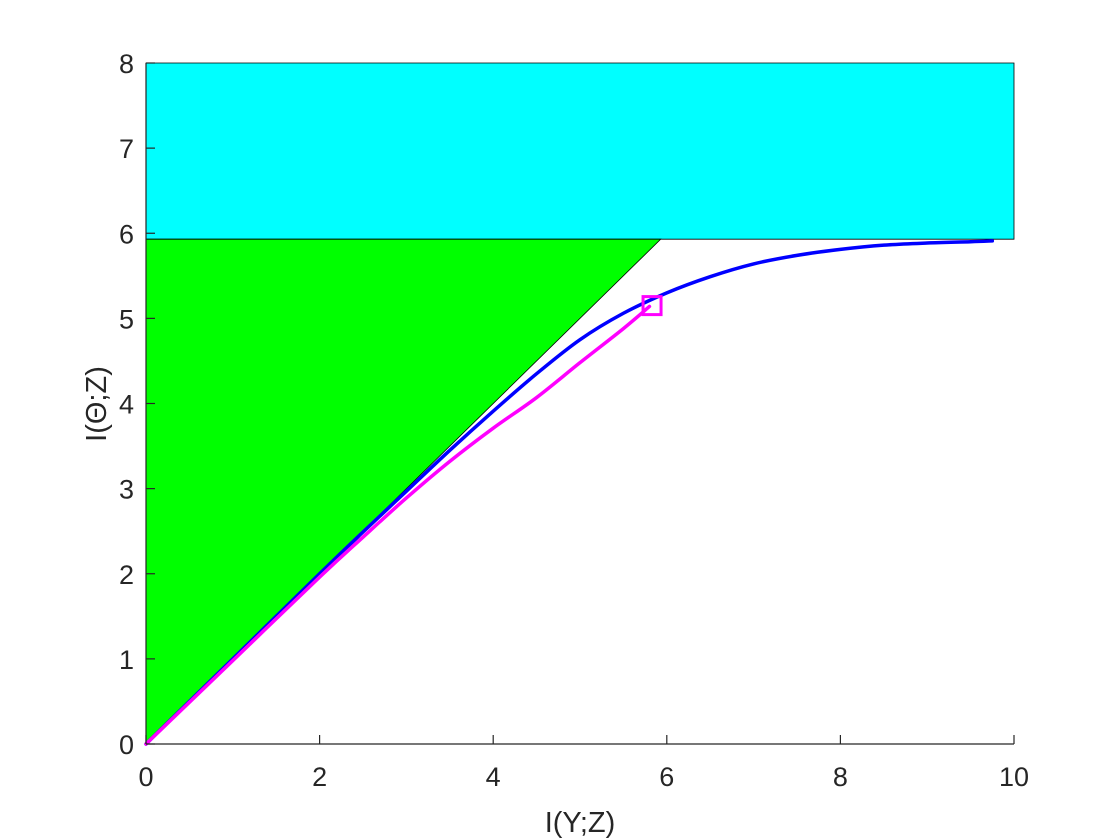 Image resolution: width=1120 pixels, height=840 pixels. I want to click on y-tick-label: 8, so click(126, 64).